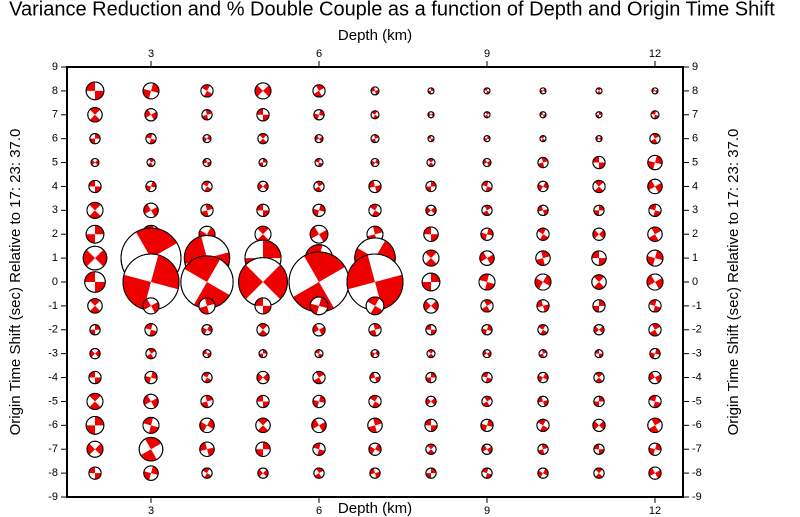 The image size is (800, 517). Describe the element at coordinates (55, 115) in the screenshot. I see `y-tick-label: 7` at that location.